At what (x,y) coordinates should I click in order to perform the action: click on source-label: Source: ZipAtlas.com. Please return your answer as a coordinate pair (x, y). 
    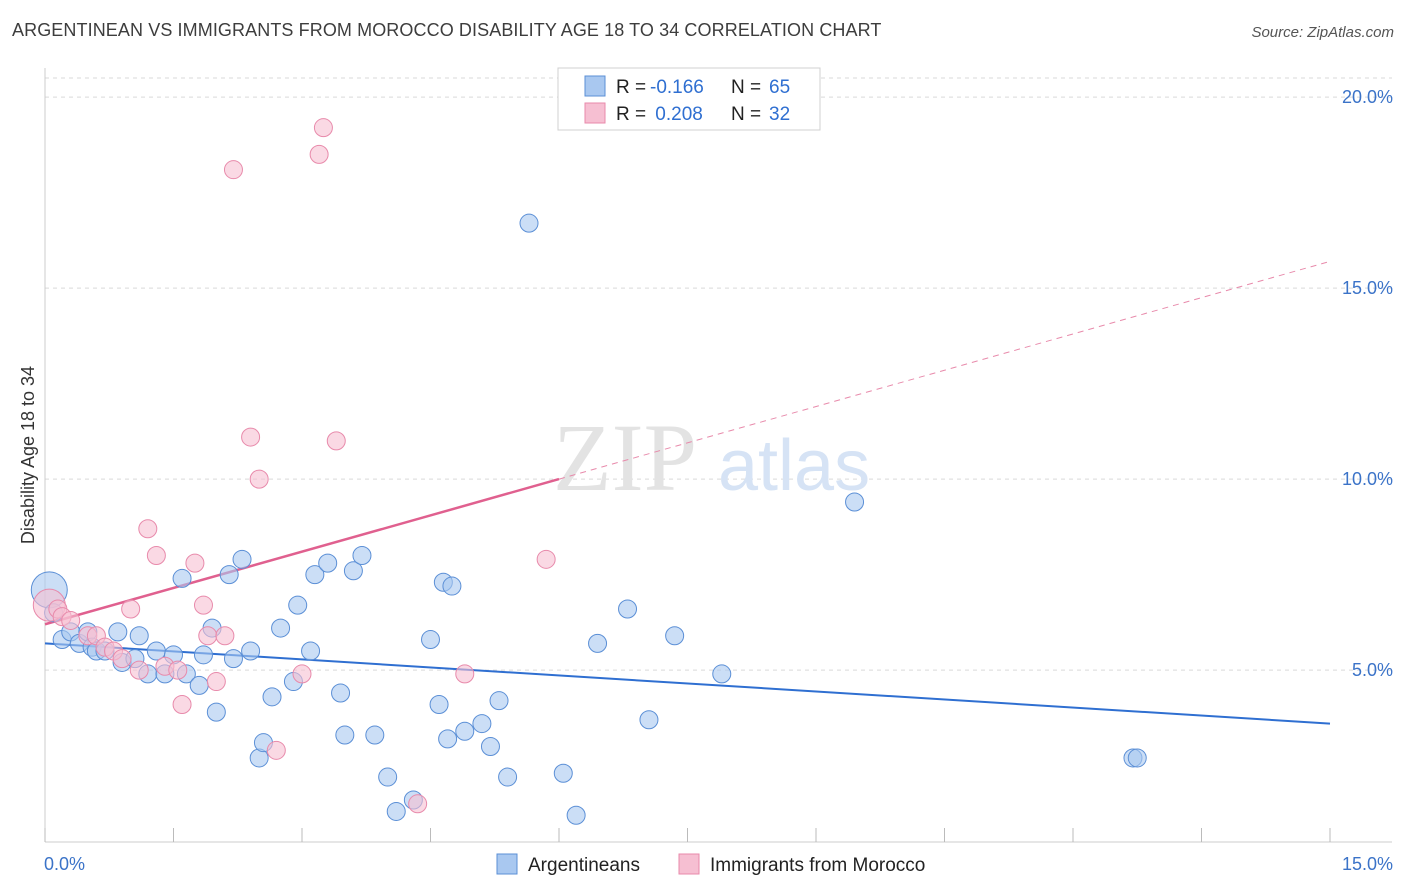
    Looking at the image, I should click on (1322, 32).